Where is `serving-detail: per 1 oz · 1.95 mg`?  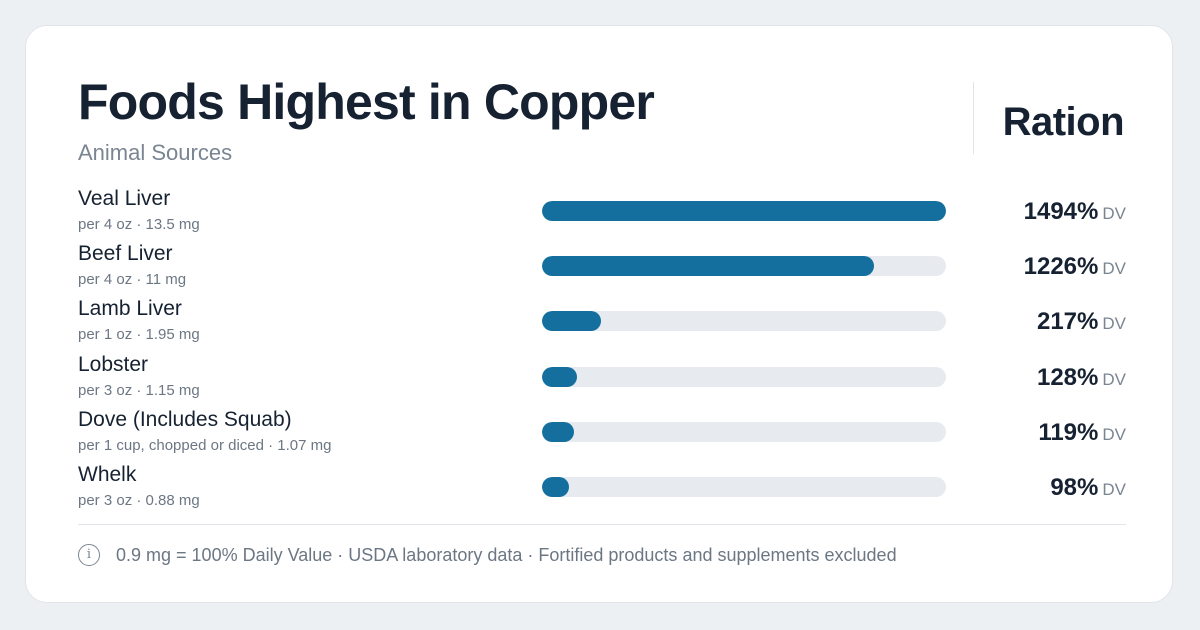 serving-detail: per 1 oz · 1.95 mg is located at coordinates (139, 335).